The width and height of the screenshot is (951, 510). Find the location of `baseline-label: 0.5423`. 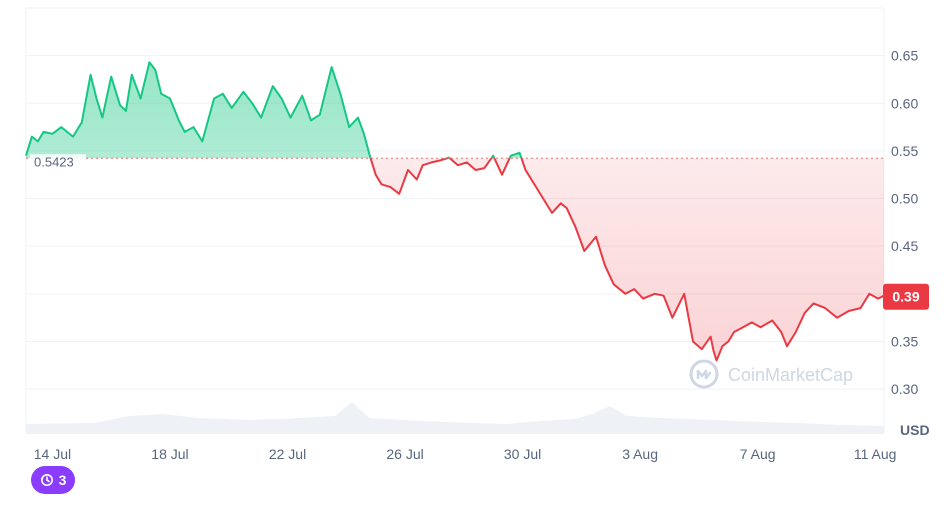

baseline-label: 0.5423 is located at coordinates (58, 163).